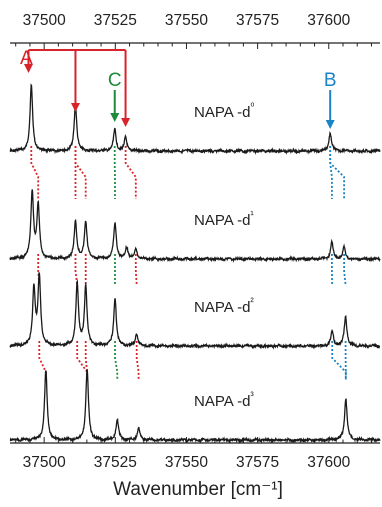  What do you see at coordinates (328, 462) in the screenshot?
I see `bottom-tick-label: 37600` at bounding box center [328, 462].